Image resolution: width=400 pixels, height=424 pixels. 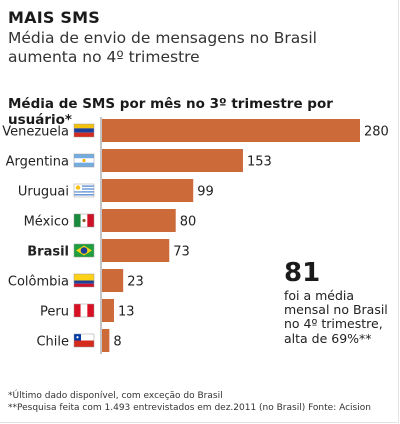 What do you see at coordinates (376, 132) in the screenshot?
I see `value-label-venezuela: 280` at bounding box center [376, 132].